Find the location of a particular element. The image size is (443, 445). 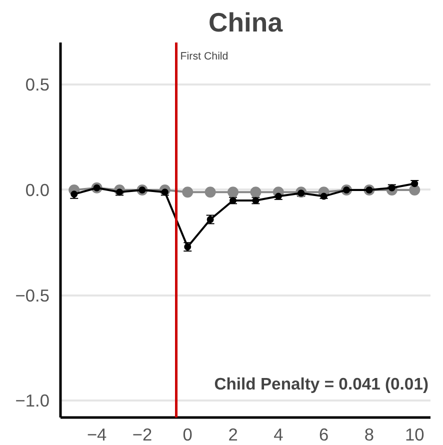

x-tick-label: −4 is located at coordinates (97, 434).